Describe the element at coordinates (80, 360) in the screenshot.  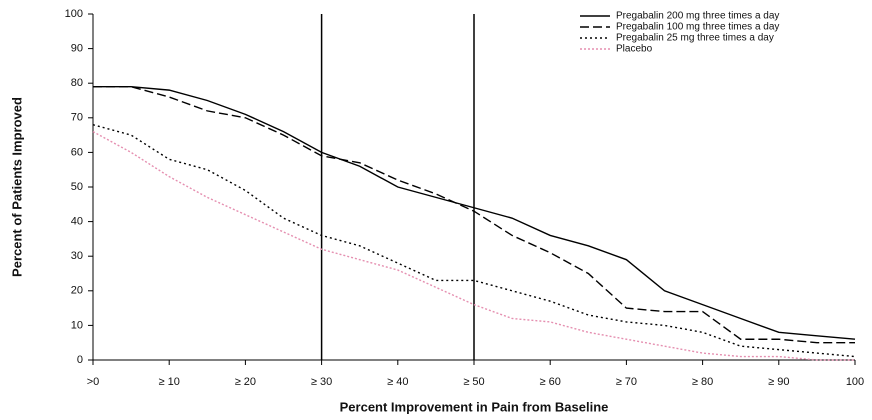
I see `y-tick-label: 0` at that location.